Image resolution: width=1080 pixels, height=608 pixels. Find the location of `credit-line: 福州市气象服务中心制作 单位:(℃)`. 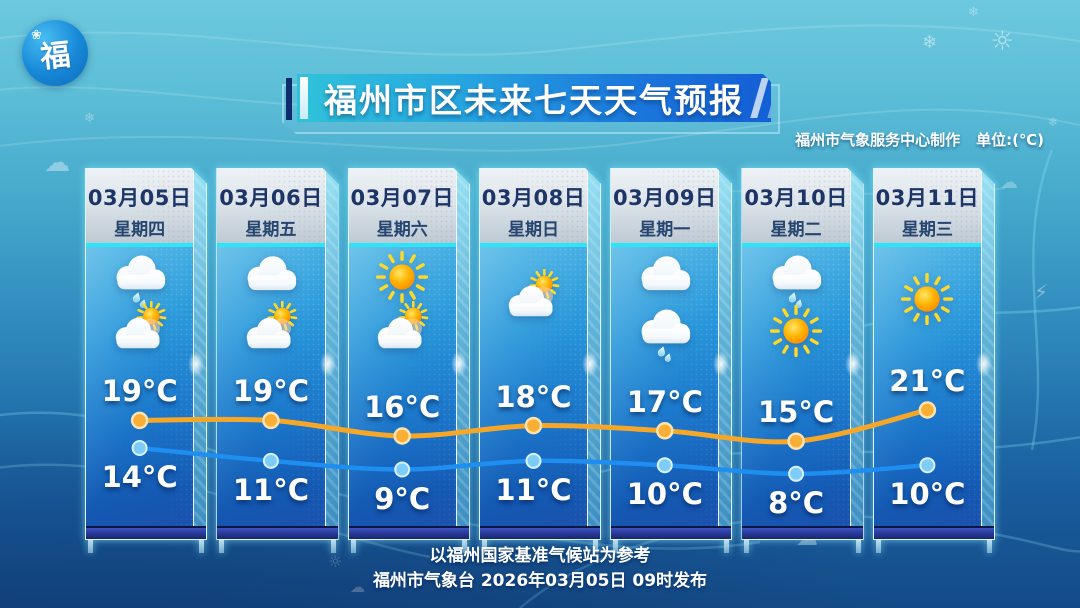

credit-line: 福州市气象服务中心制作 单位:(℃) is located at coordinates (919, 139).